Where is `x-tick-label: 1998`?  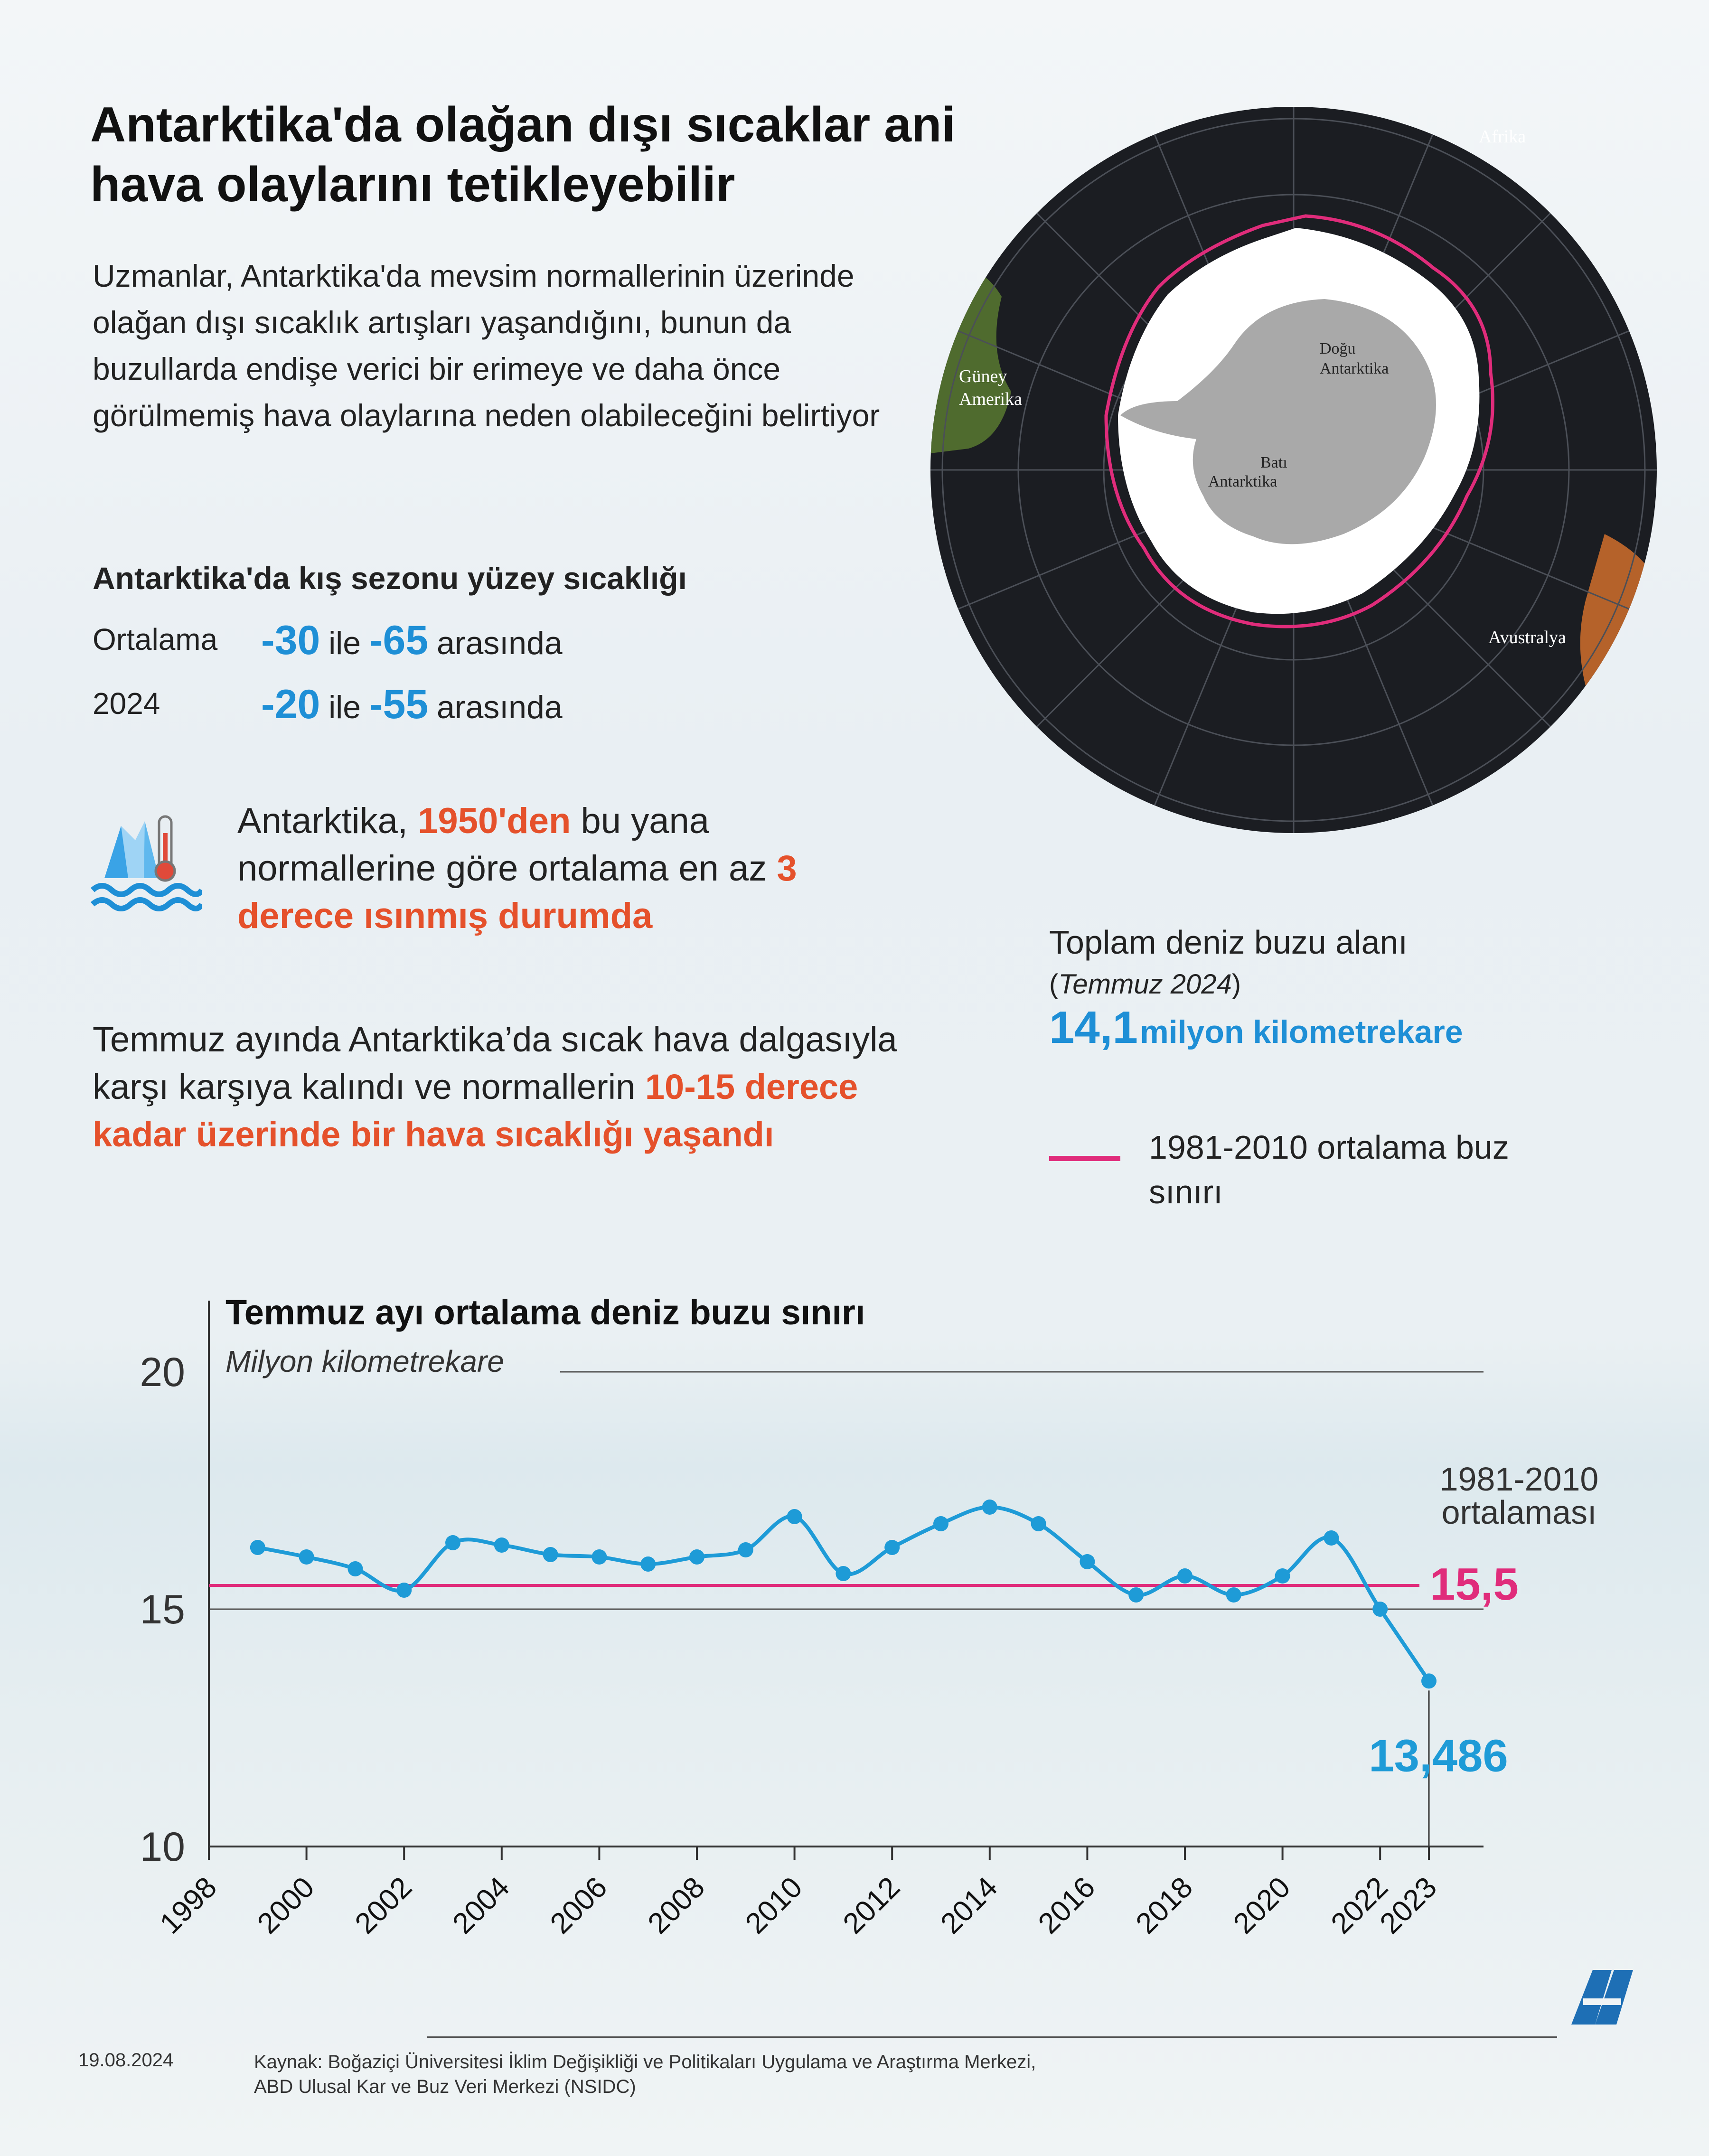
x-tick-label: 1998 is located at coordinates (188, 1905).